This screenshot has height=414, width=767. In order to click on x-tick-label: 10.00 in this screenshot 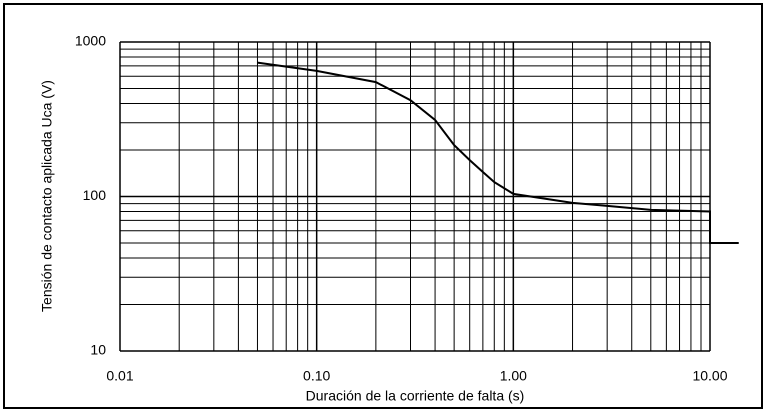, I will do `click(709, 376)`.